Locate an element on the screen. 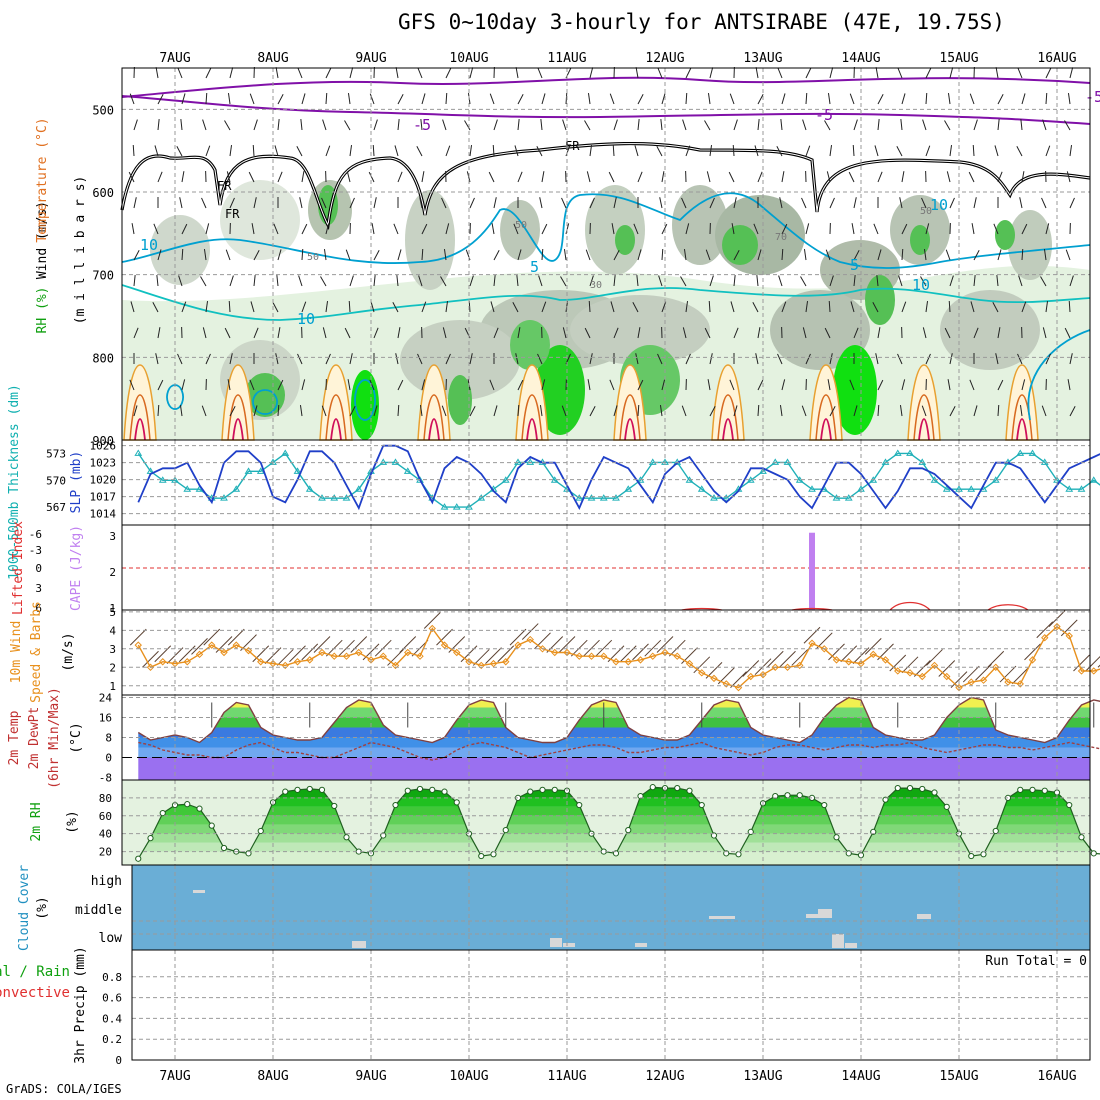 Image resolution: width=1100 pixels, height=1100 pixels. label-temp-unit: (°C) is located at coordinates (76, 737).